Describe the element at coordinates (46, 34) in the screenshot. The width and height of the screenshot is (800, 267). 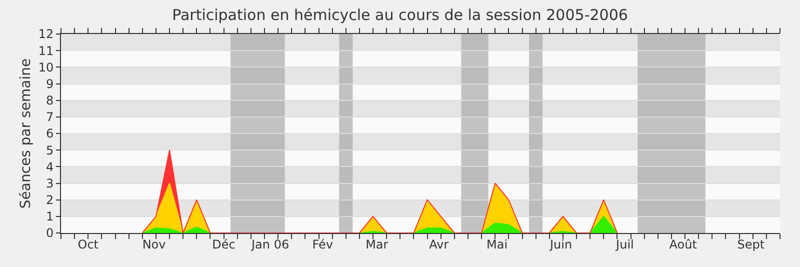
I see `y-tick-label: 12` at that location.